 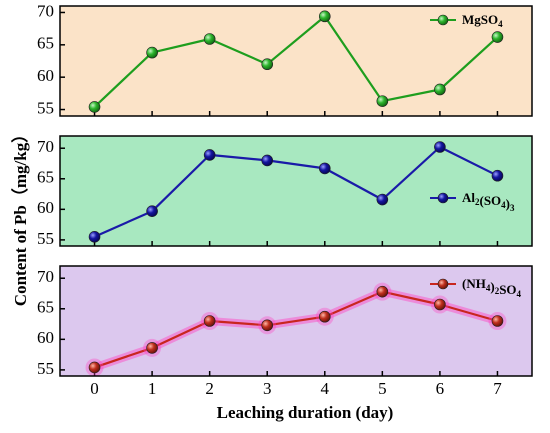 What do you see at coordinates (209, 388) in the screenshot?
I see `x-tick-label: 2` at bounding box center [209, 388].